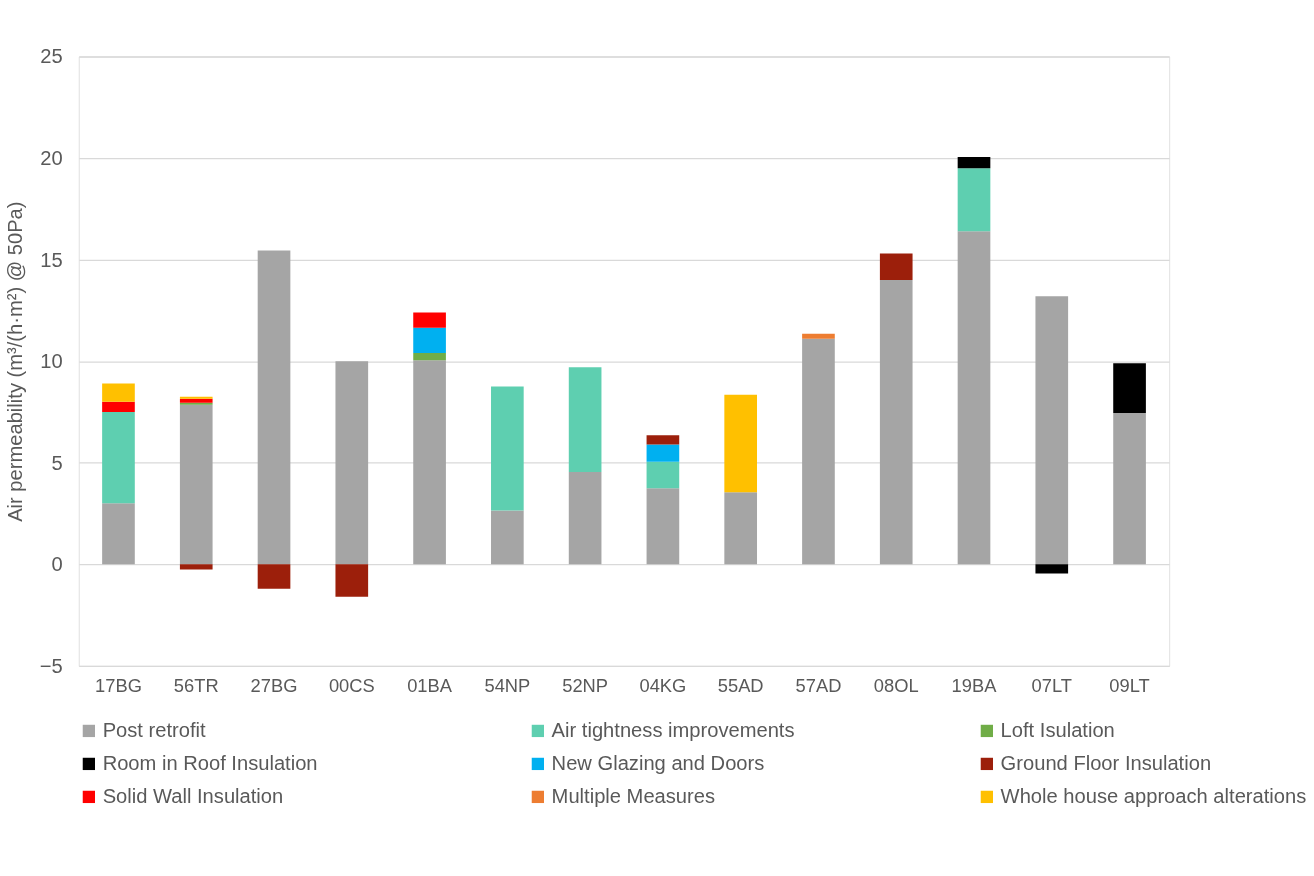 This screenshot has height=876, width=1314. Describe the element at coordinates (210, 763) in the screenshot. I see `legend-label: Room in Roof Insulation` at that location.